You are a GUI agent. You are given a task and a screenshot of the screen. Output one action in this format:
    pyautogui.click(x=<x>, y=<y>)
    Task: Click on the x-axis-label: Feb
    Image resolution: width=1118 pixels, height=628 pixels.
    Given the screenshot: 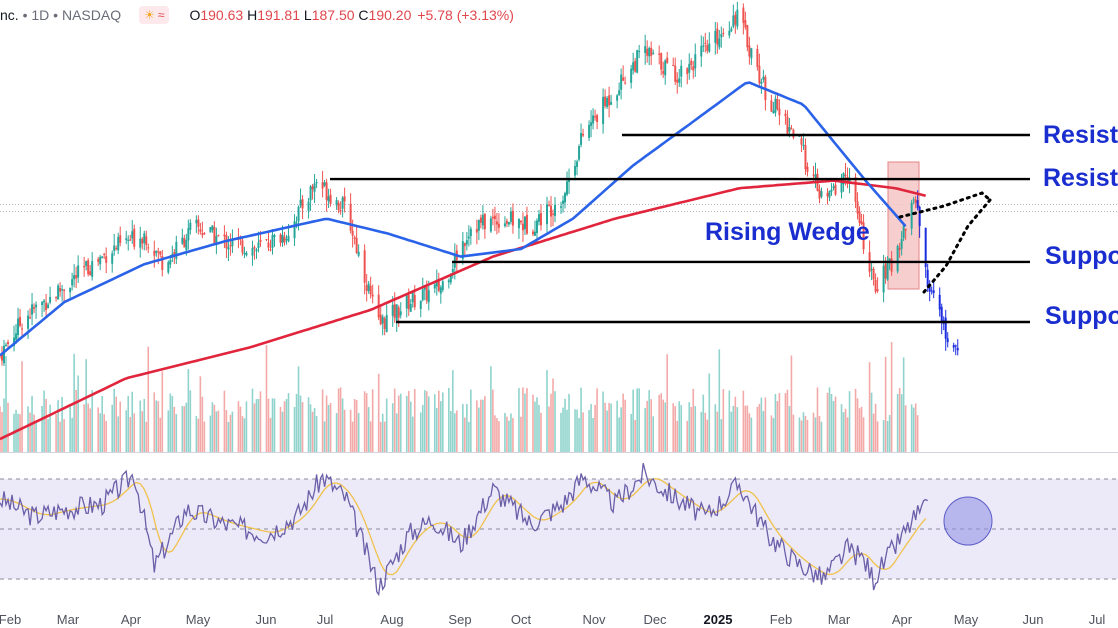 What is the action you would take?
    pyautogui.click(x=10, y=619)
    